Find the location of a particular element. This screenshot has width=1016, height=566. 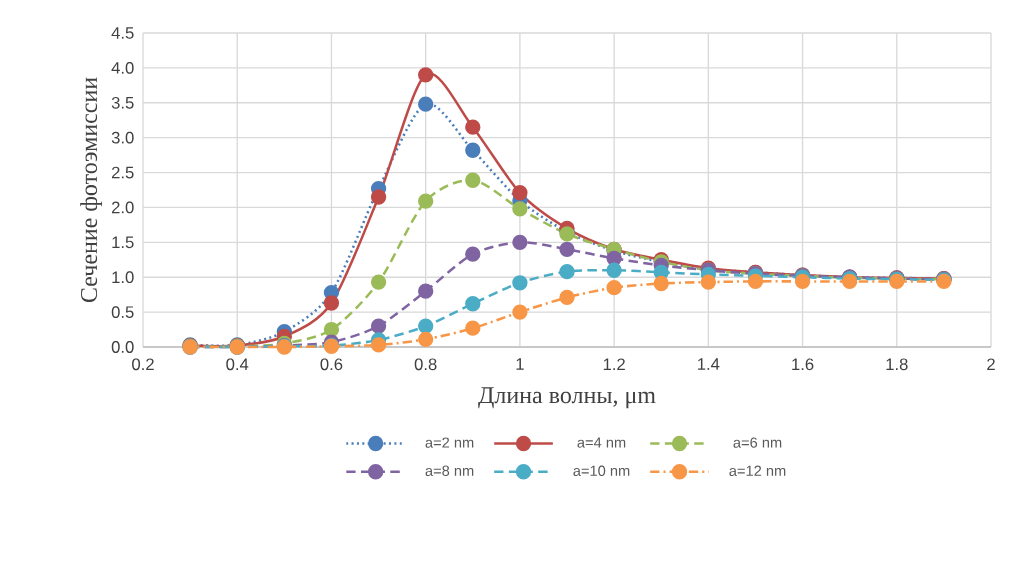

y-tick-label: 0.0 is located at coordinates (122, 347).